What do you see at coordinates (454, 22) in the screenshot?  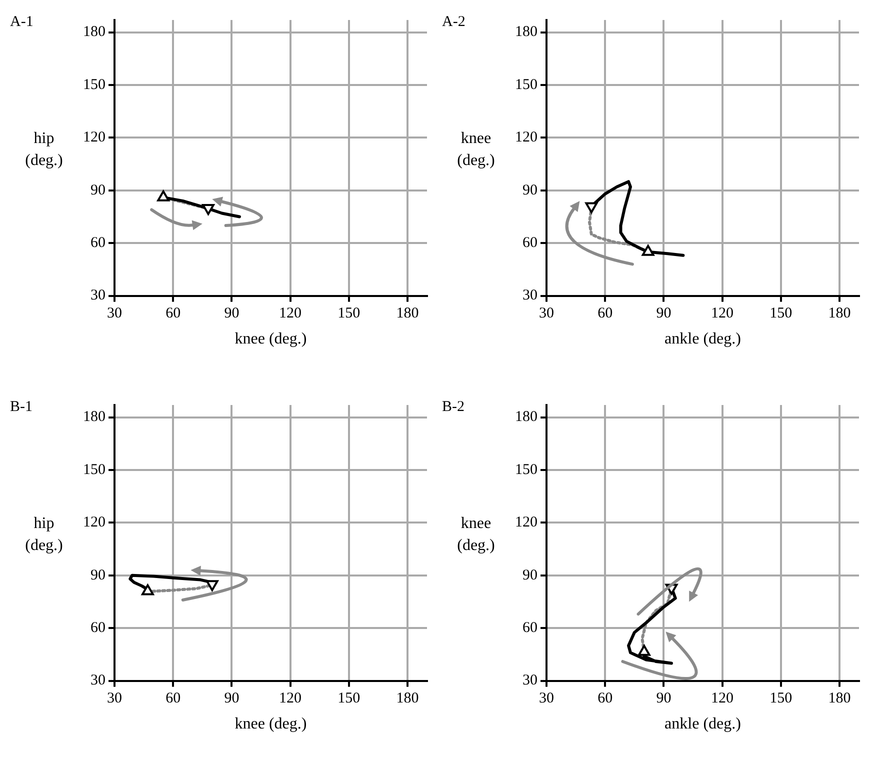 I see `chart-title: A-2` at bounding box center [454, 22].